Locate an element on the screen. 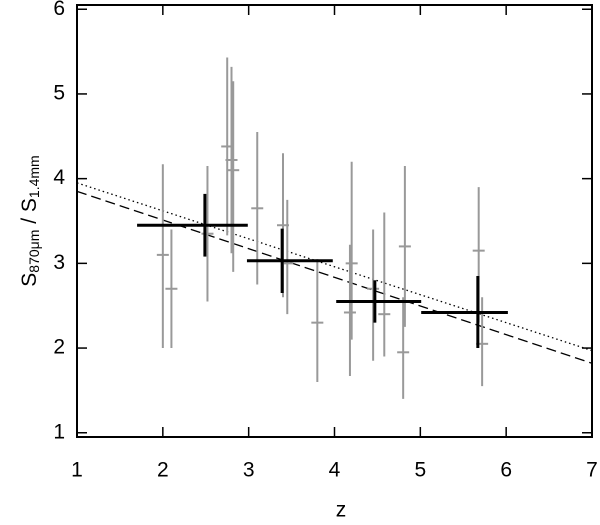  x-tick-label: 2 is located at coordinates (163, 470).